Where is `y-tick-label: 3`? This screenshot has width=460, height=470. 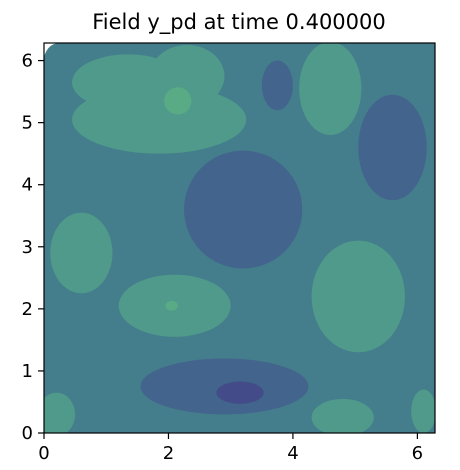 y-tick-label: 3 is located at coordinates (27, 247).